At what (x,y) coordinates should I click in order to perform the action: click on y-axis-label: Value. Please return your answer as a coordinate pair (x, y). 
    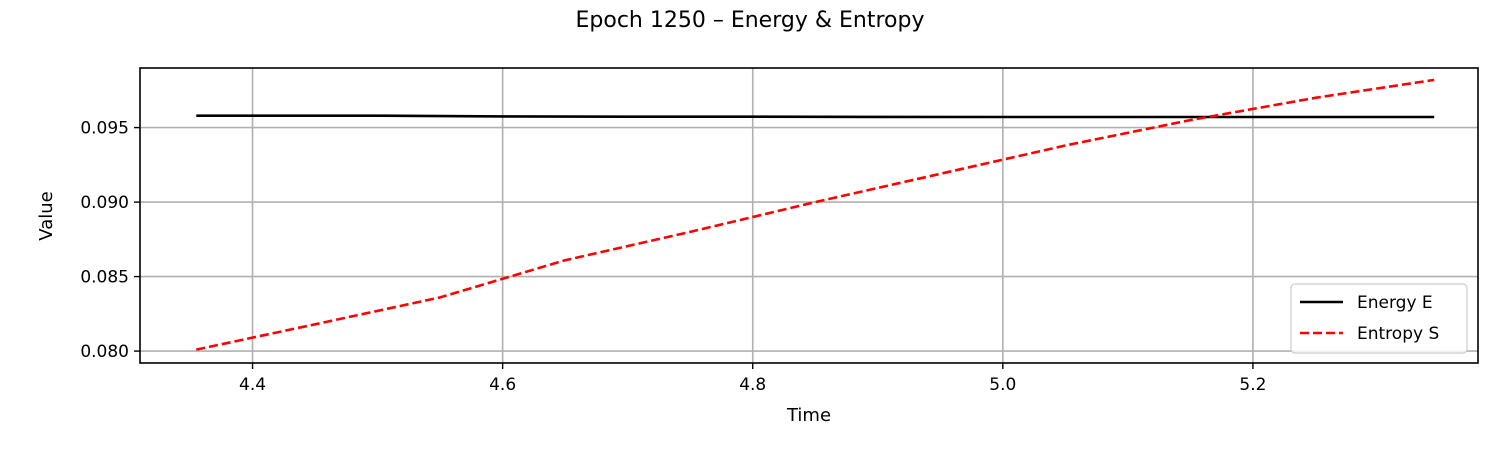
    Looking at the image, I should click on (46, 215).